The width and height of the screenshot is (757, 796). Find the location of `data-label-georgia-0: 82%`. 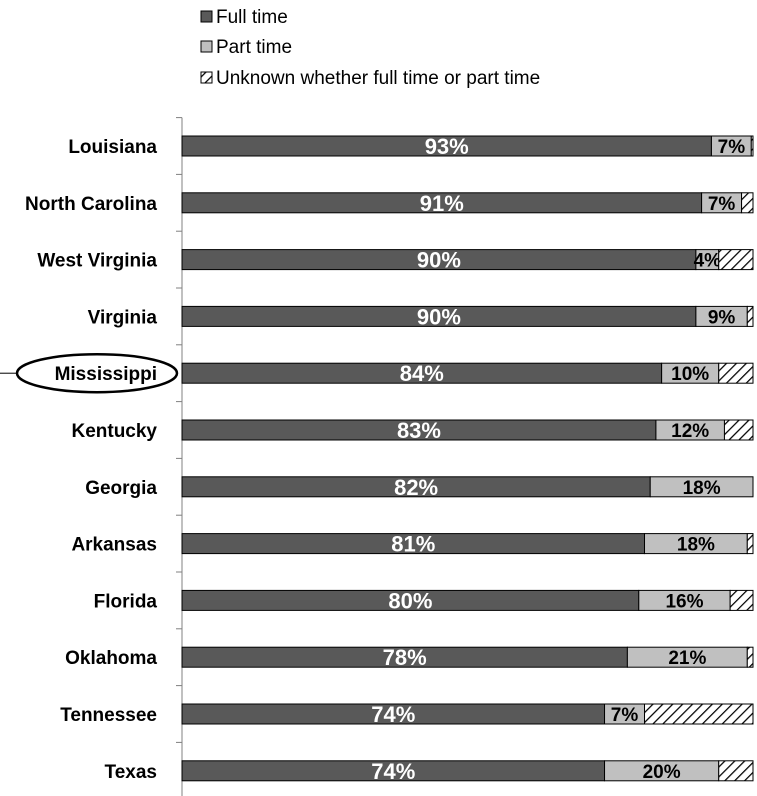

data-label-georgia-0: 82% is located at coordinates (416, 487).